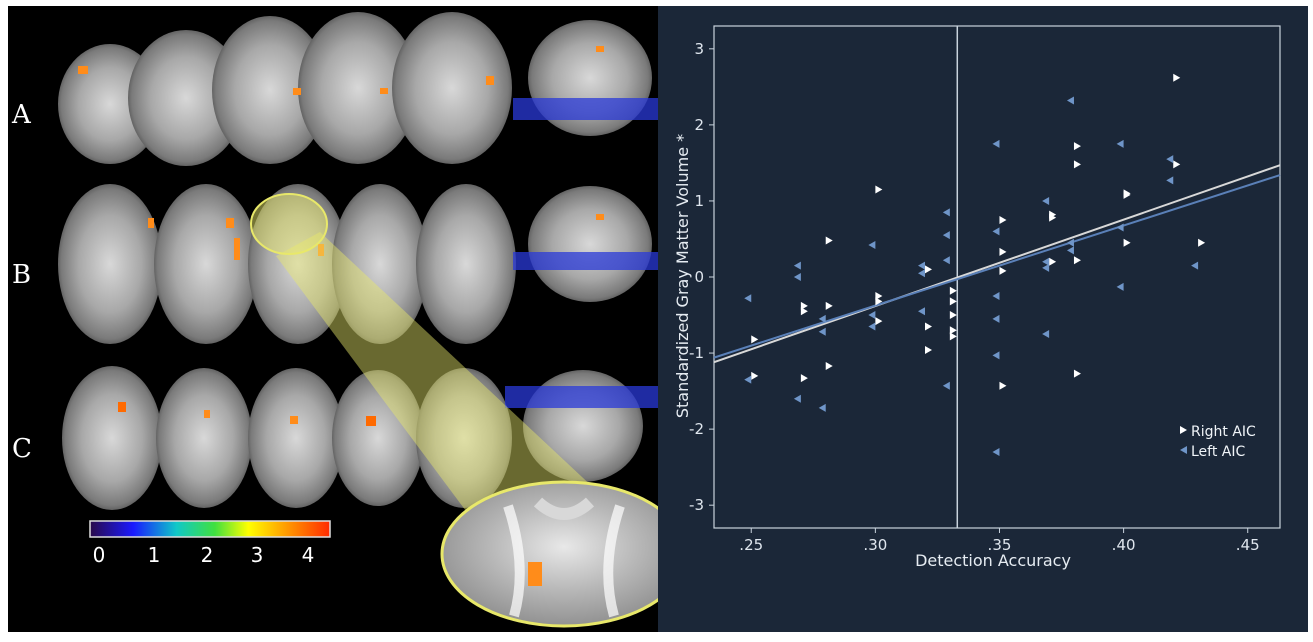 Image resolution: width=1313 pixels, height=642 pixels. What do you see at coordinates (207, 555) in the screenshot?
I see `colorbar-tick: 2` at bounding box center [207, 555].